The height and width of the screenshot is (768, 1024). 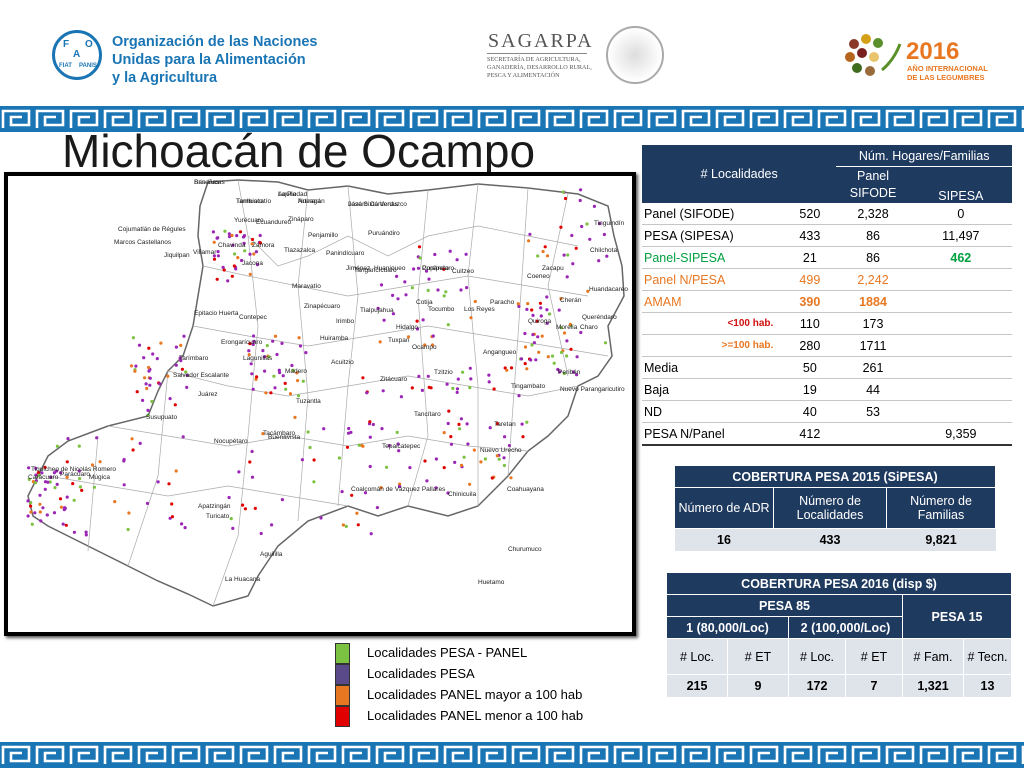 What do you see at coordinates (243, 579) in the screenshot?
I see `municipality-label: La Huacana` at bounding box center [243, 579].